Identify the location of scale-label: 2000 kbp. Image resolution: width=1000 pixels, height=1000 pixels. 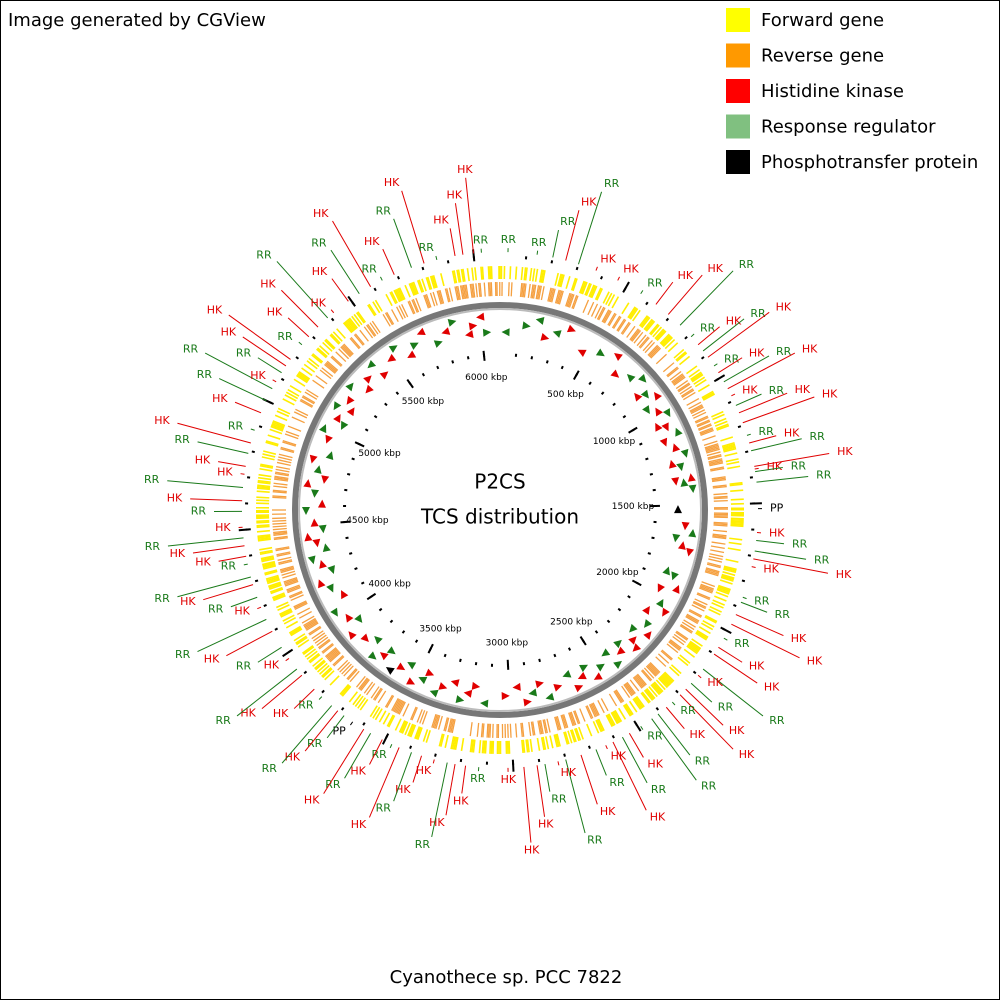
(617, 573).